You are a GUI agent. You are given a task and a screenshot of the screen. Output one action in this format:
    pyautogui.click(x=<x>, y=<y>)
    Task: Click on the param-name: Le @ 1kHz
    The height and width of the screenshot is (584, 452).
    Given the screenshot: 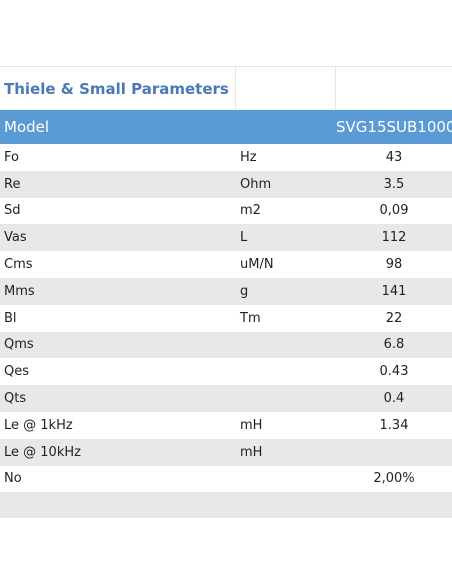 What is the action you would take?
    pyautogui.click(x=38, y=425)
    